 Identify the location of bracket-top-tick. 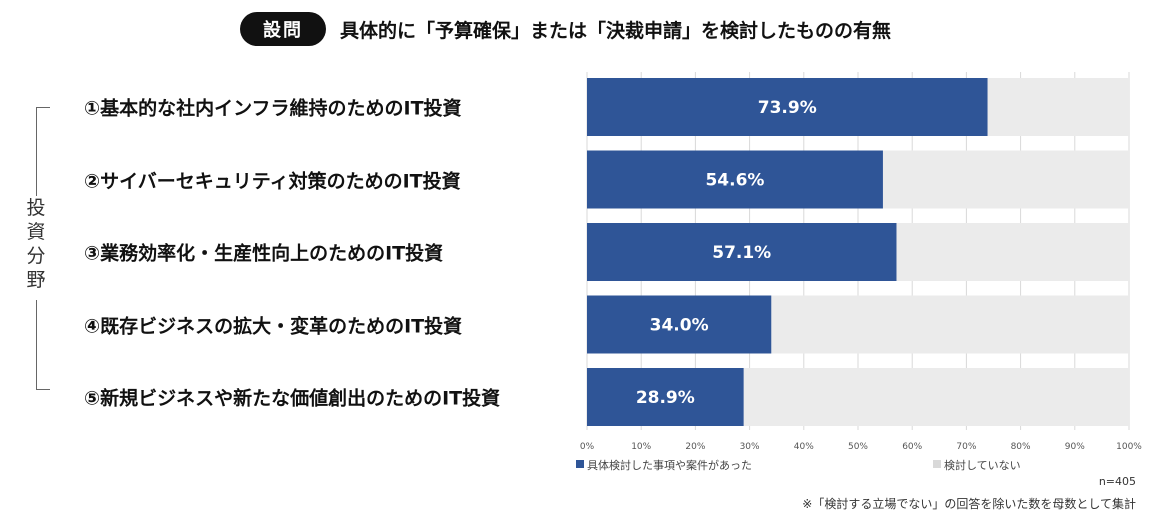
(43, 107).